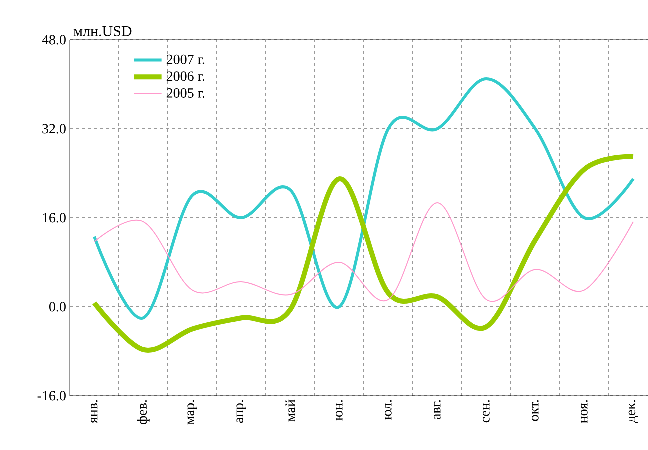  I want to click on x-tick-label: юн., so click(339, 410).